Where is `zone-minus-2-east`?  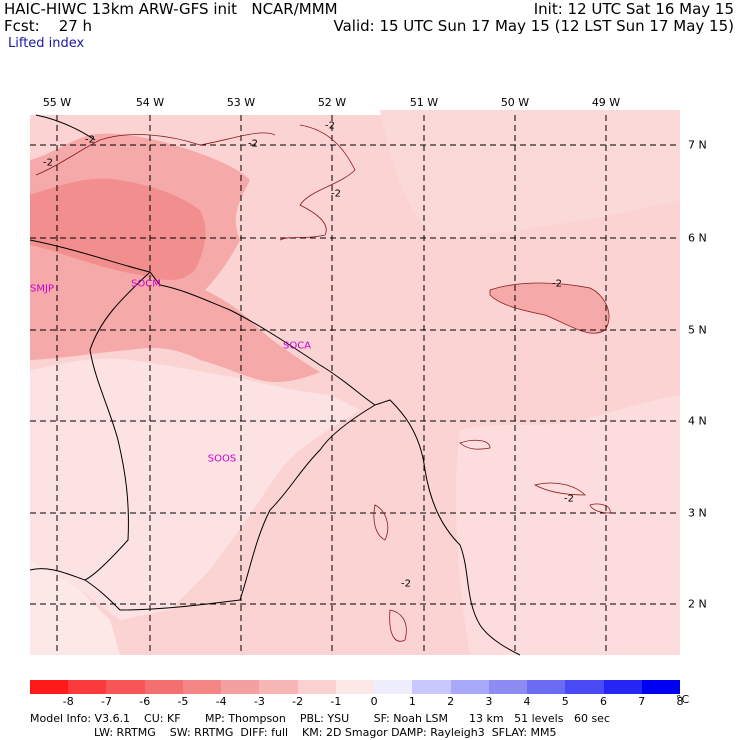
zone-minus-2-east is located at coordinates (550, 308).